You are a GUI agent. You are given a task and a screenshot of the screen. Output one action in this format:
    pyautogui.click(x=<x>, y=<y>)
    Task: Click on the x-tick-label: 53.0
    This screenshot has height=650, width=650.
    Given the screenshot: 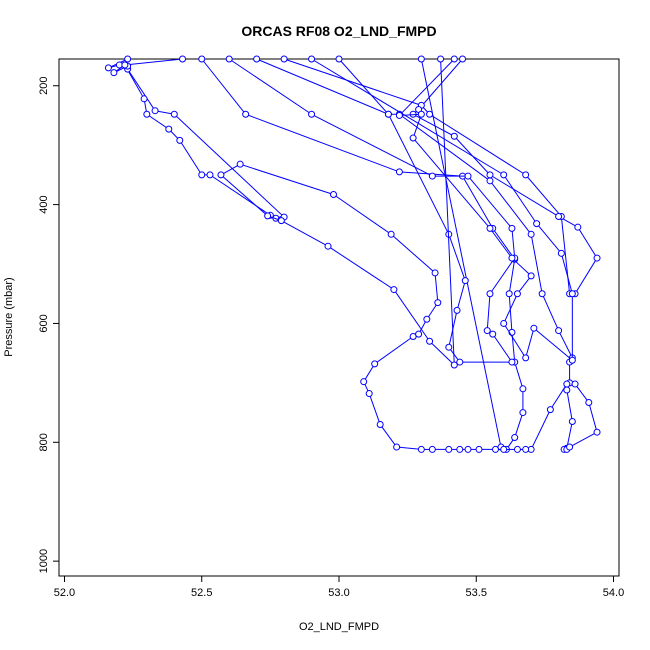 What is the action you would take?
    pyautogui.click(x=338, y=593)
    